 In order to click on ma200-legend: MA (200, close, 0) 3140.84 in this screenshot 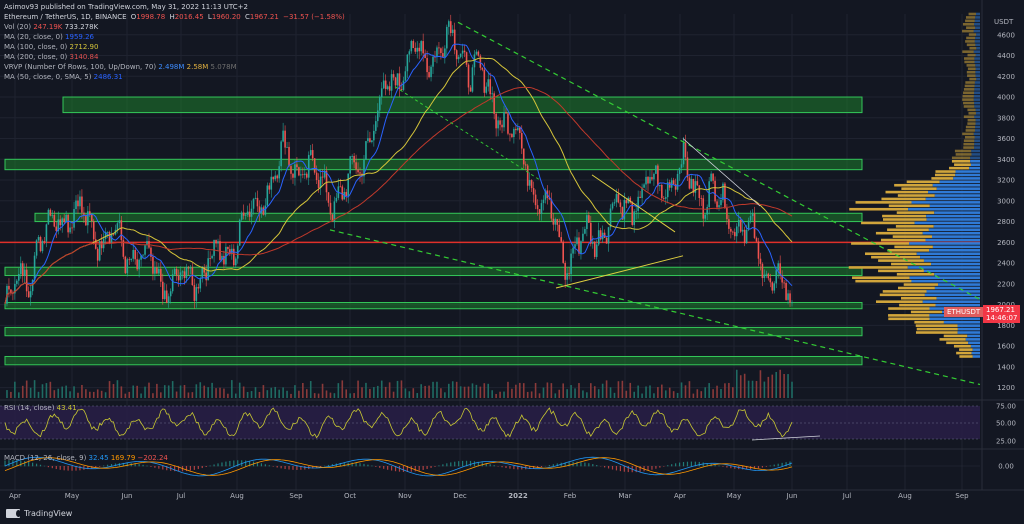, I will do `click(51, 57)`.